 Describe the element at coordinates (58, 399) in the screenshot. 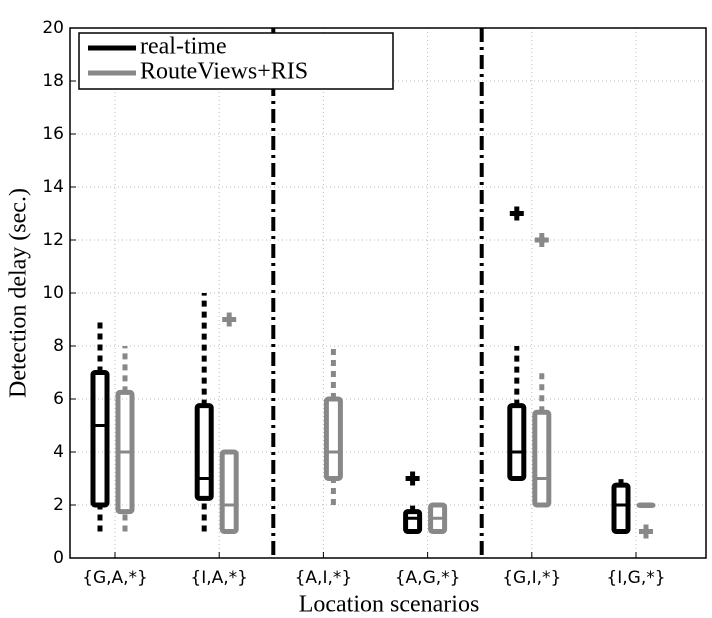

I see `y-tick-label: 6` at that location.